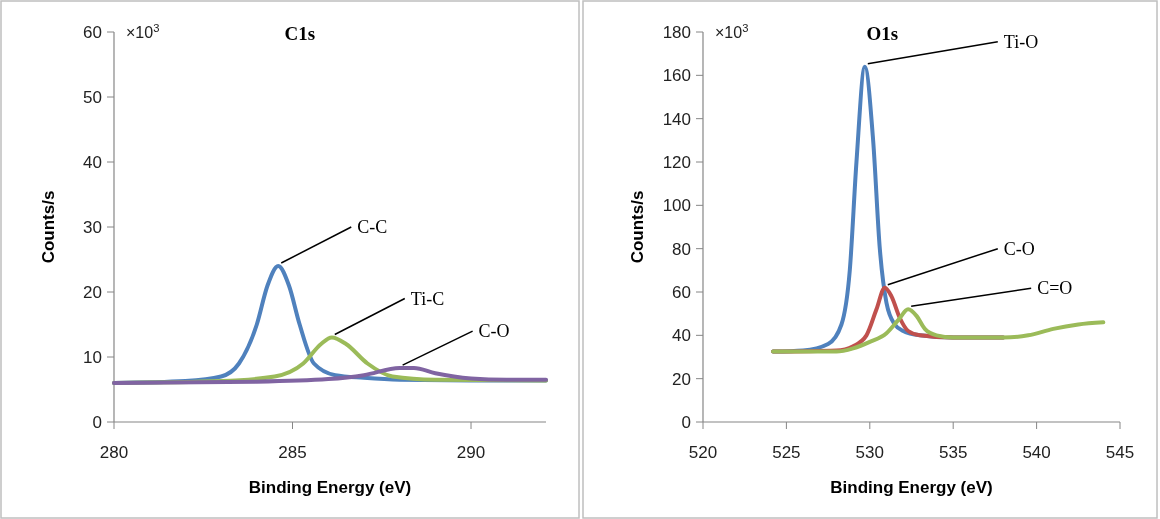 The width and height of the screenshot is (1160, 519). What do you see at coordinates (1021, 41) in the screenshot?
I see `text: Ti-O` at bounding box center [1021, 41].